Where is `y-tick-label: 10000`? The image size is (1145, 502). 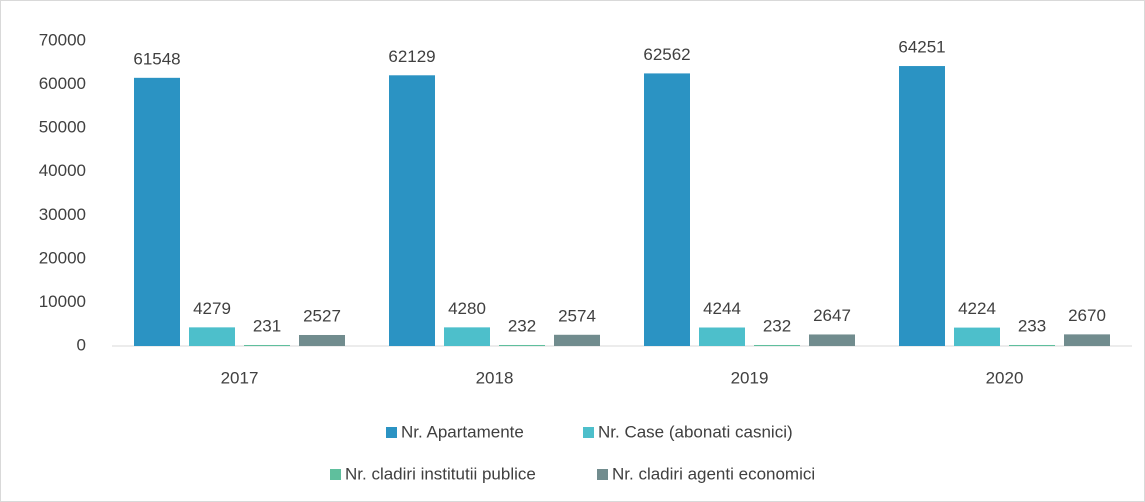
y-tick-label: 10000 is located at coordinates (62, 301).